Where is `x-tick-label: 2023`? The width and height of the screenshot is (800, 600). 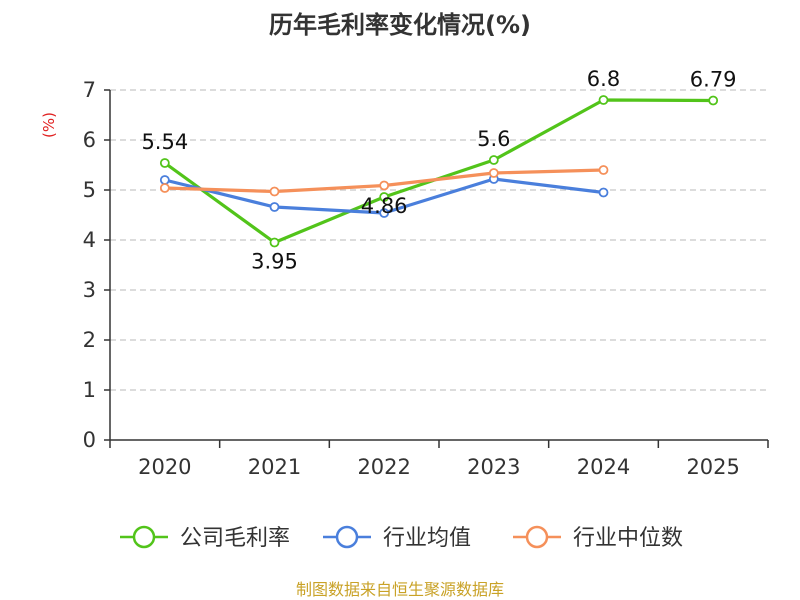 x-tick-label: 2023 is located at coordinates (493, 467).